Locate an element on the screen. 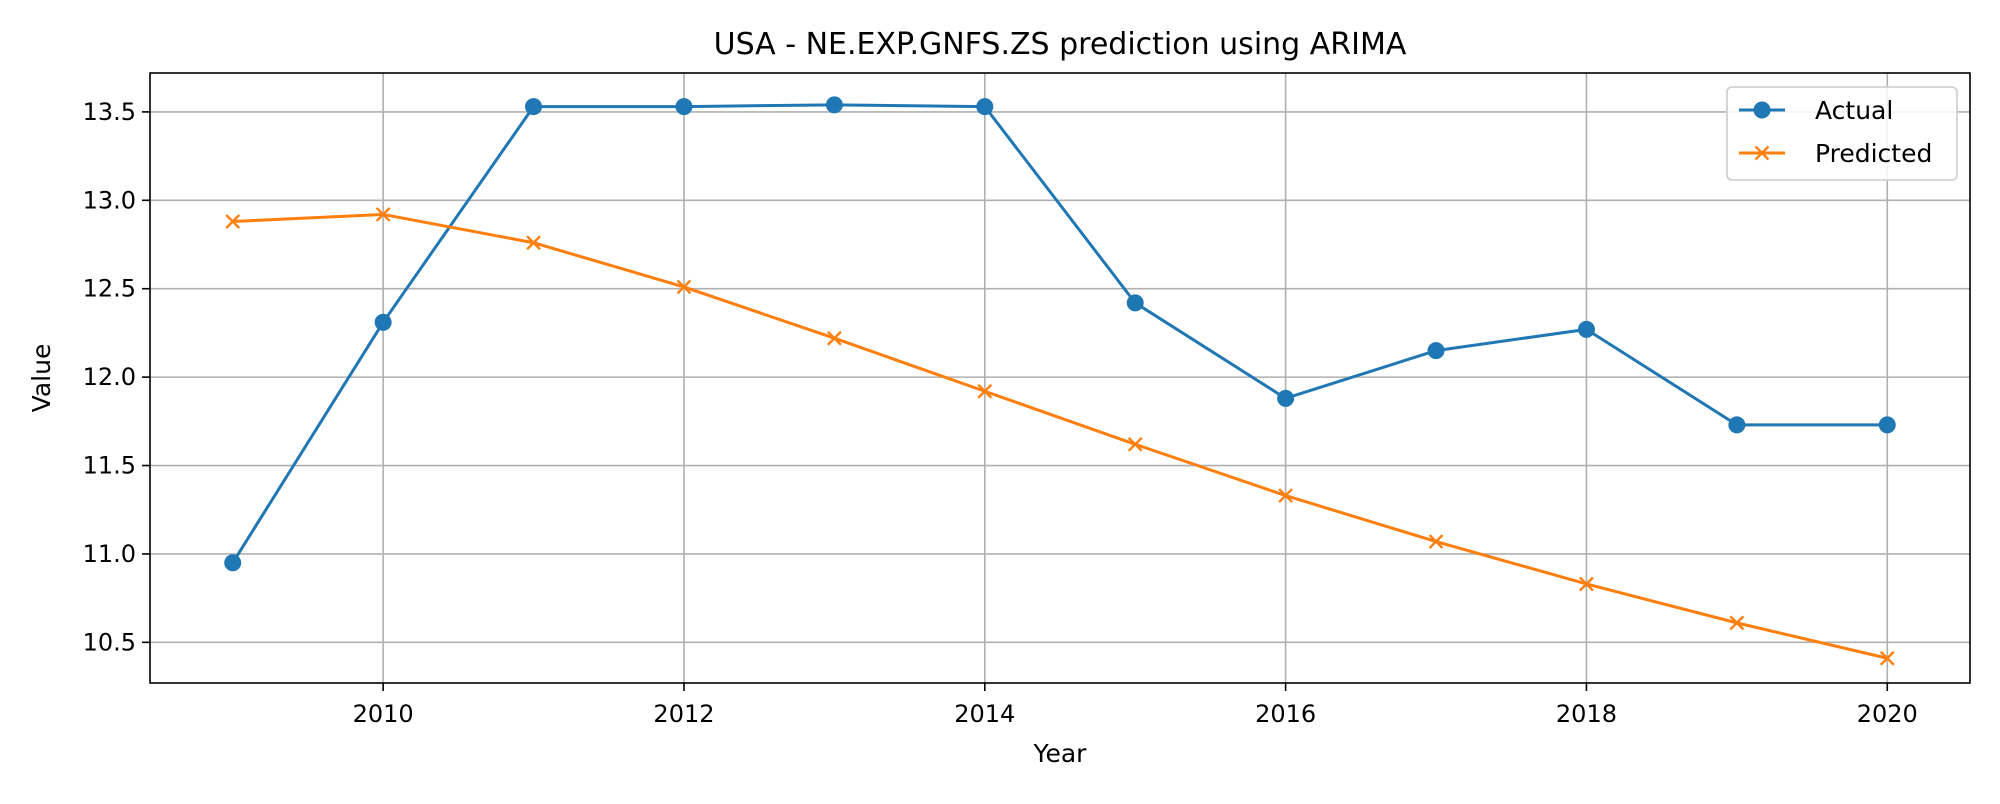  x-tick-label: 2020 is located at coordinates (1887, 714).